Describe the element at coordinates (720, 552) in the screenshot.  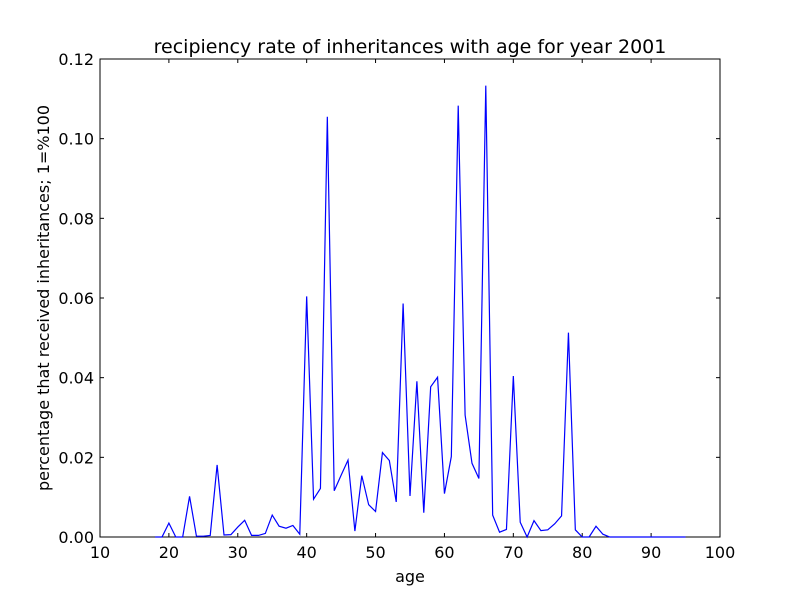
I see `x-tick-label: 100` at that location.